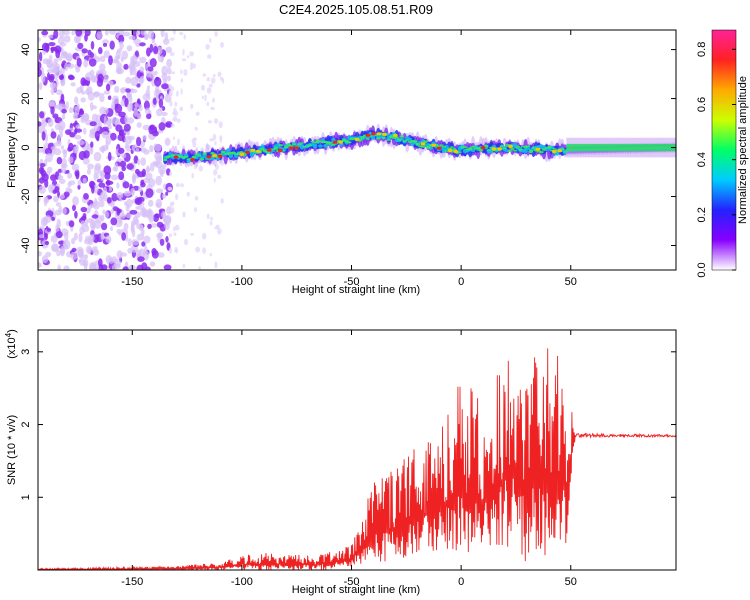 The height and width of the screenshot is (600, 750). I want to click on y-tick-label: 3, so click(26, 352).